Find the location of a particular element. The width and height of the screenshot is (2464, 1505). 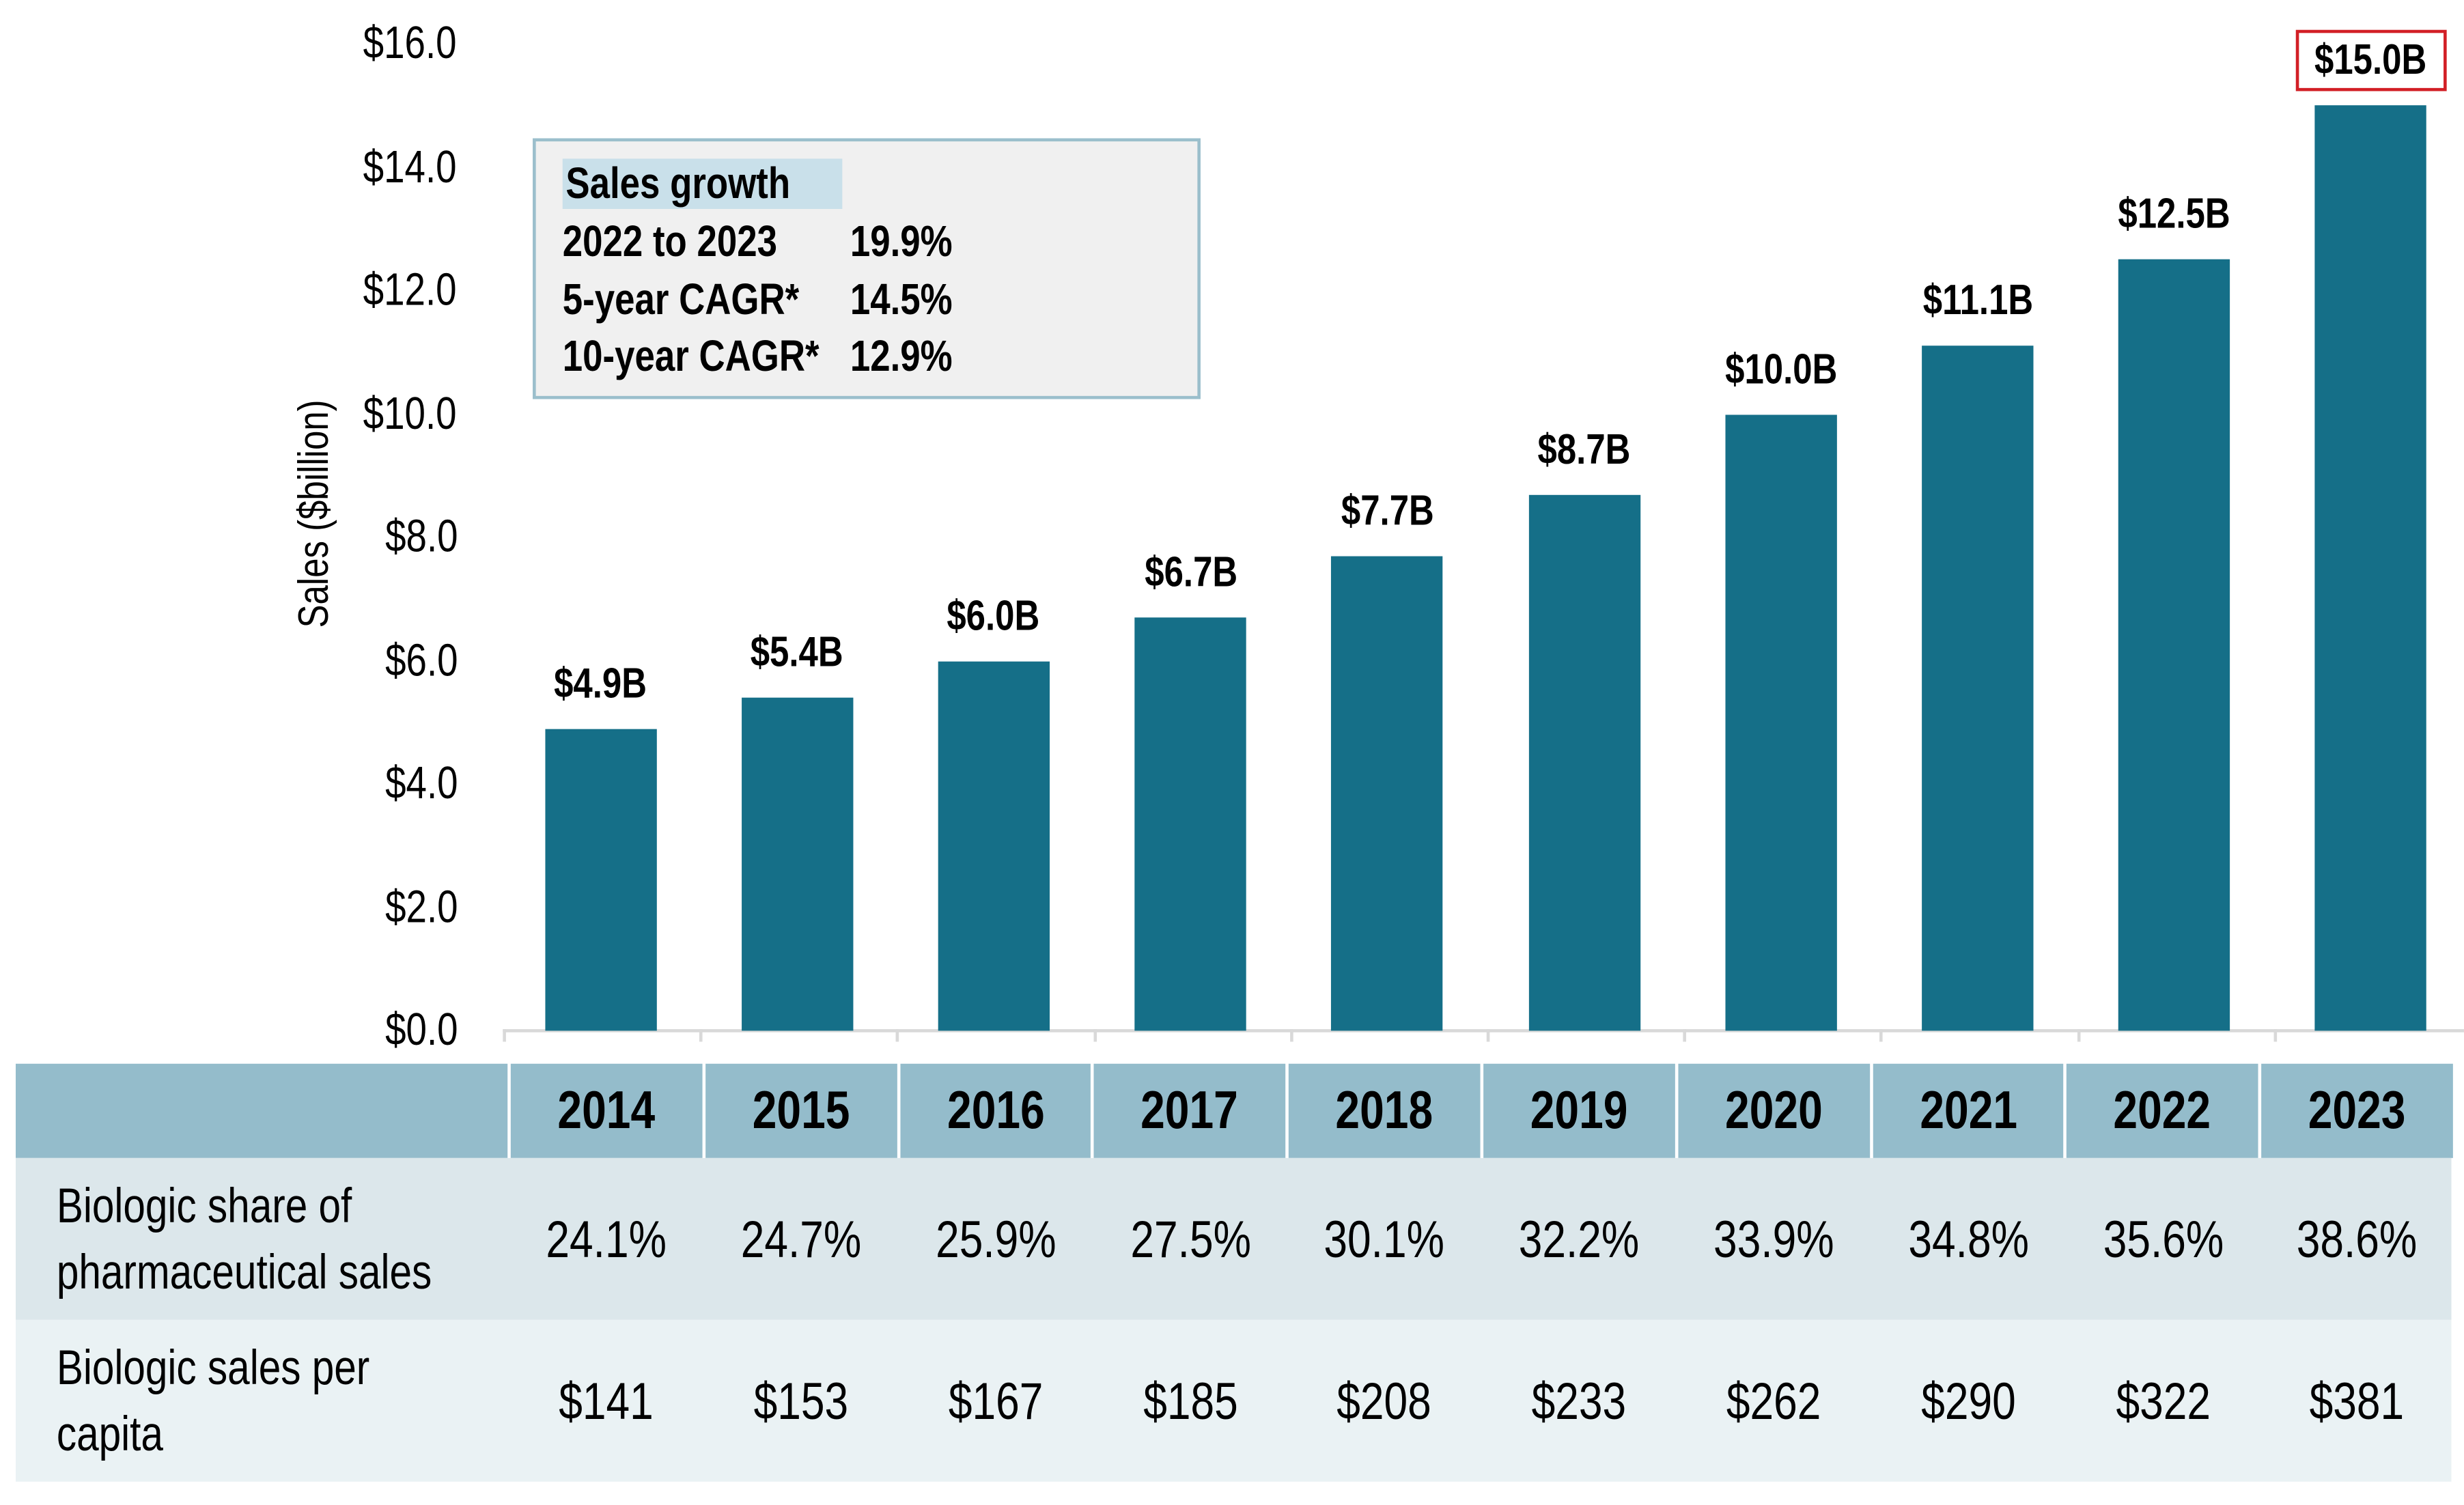

text: 2017 is located at coordinates (1190, 1110).